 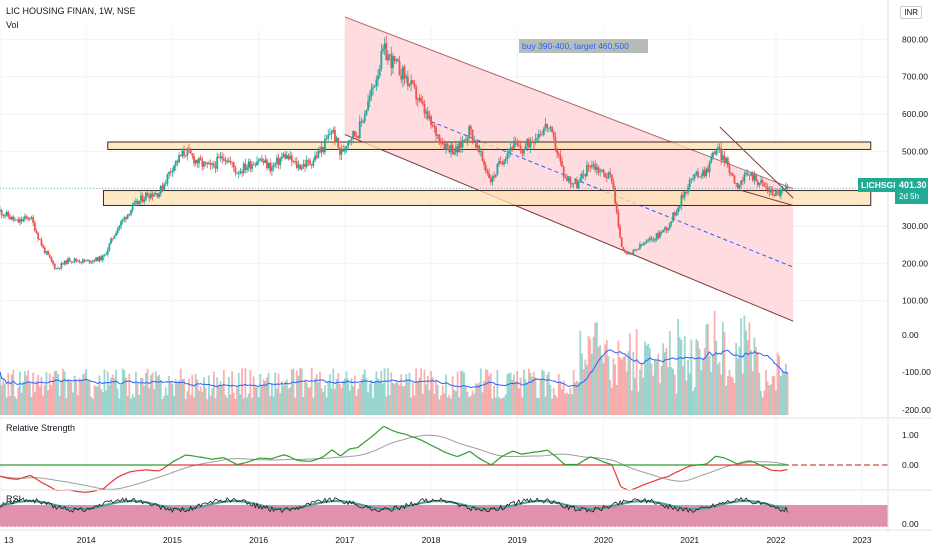 What do you see at coordinates (775, 540) in the screenshot?
I see `time-axis-tick-label: 2022` at bounding box center [775, 540].